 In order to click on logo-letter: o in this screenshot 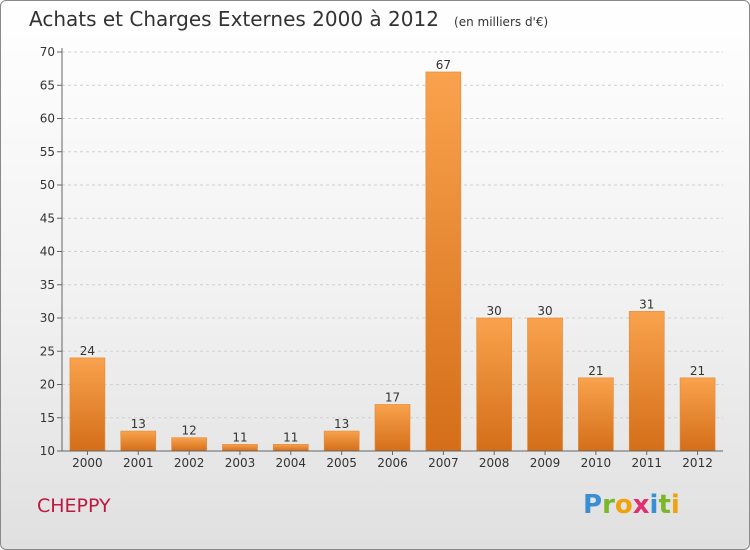, I will do `click(623, 505)`.